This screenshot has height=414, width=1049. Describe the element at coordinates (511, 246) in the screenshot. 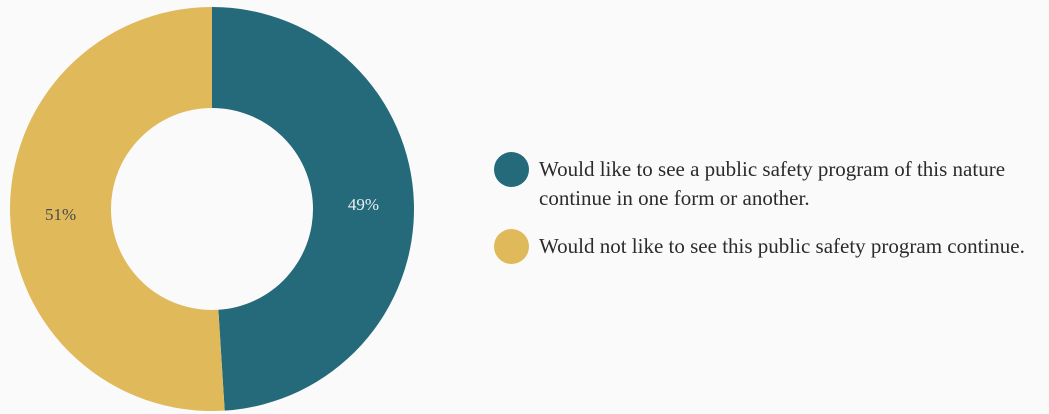

I see `legend-swatch-not-continue` at that location.